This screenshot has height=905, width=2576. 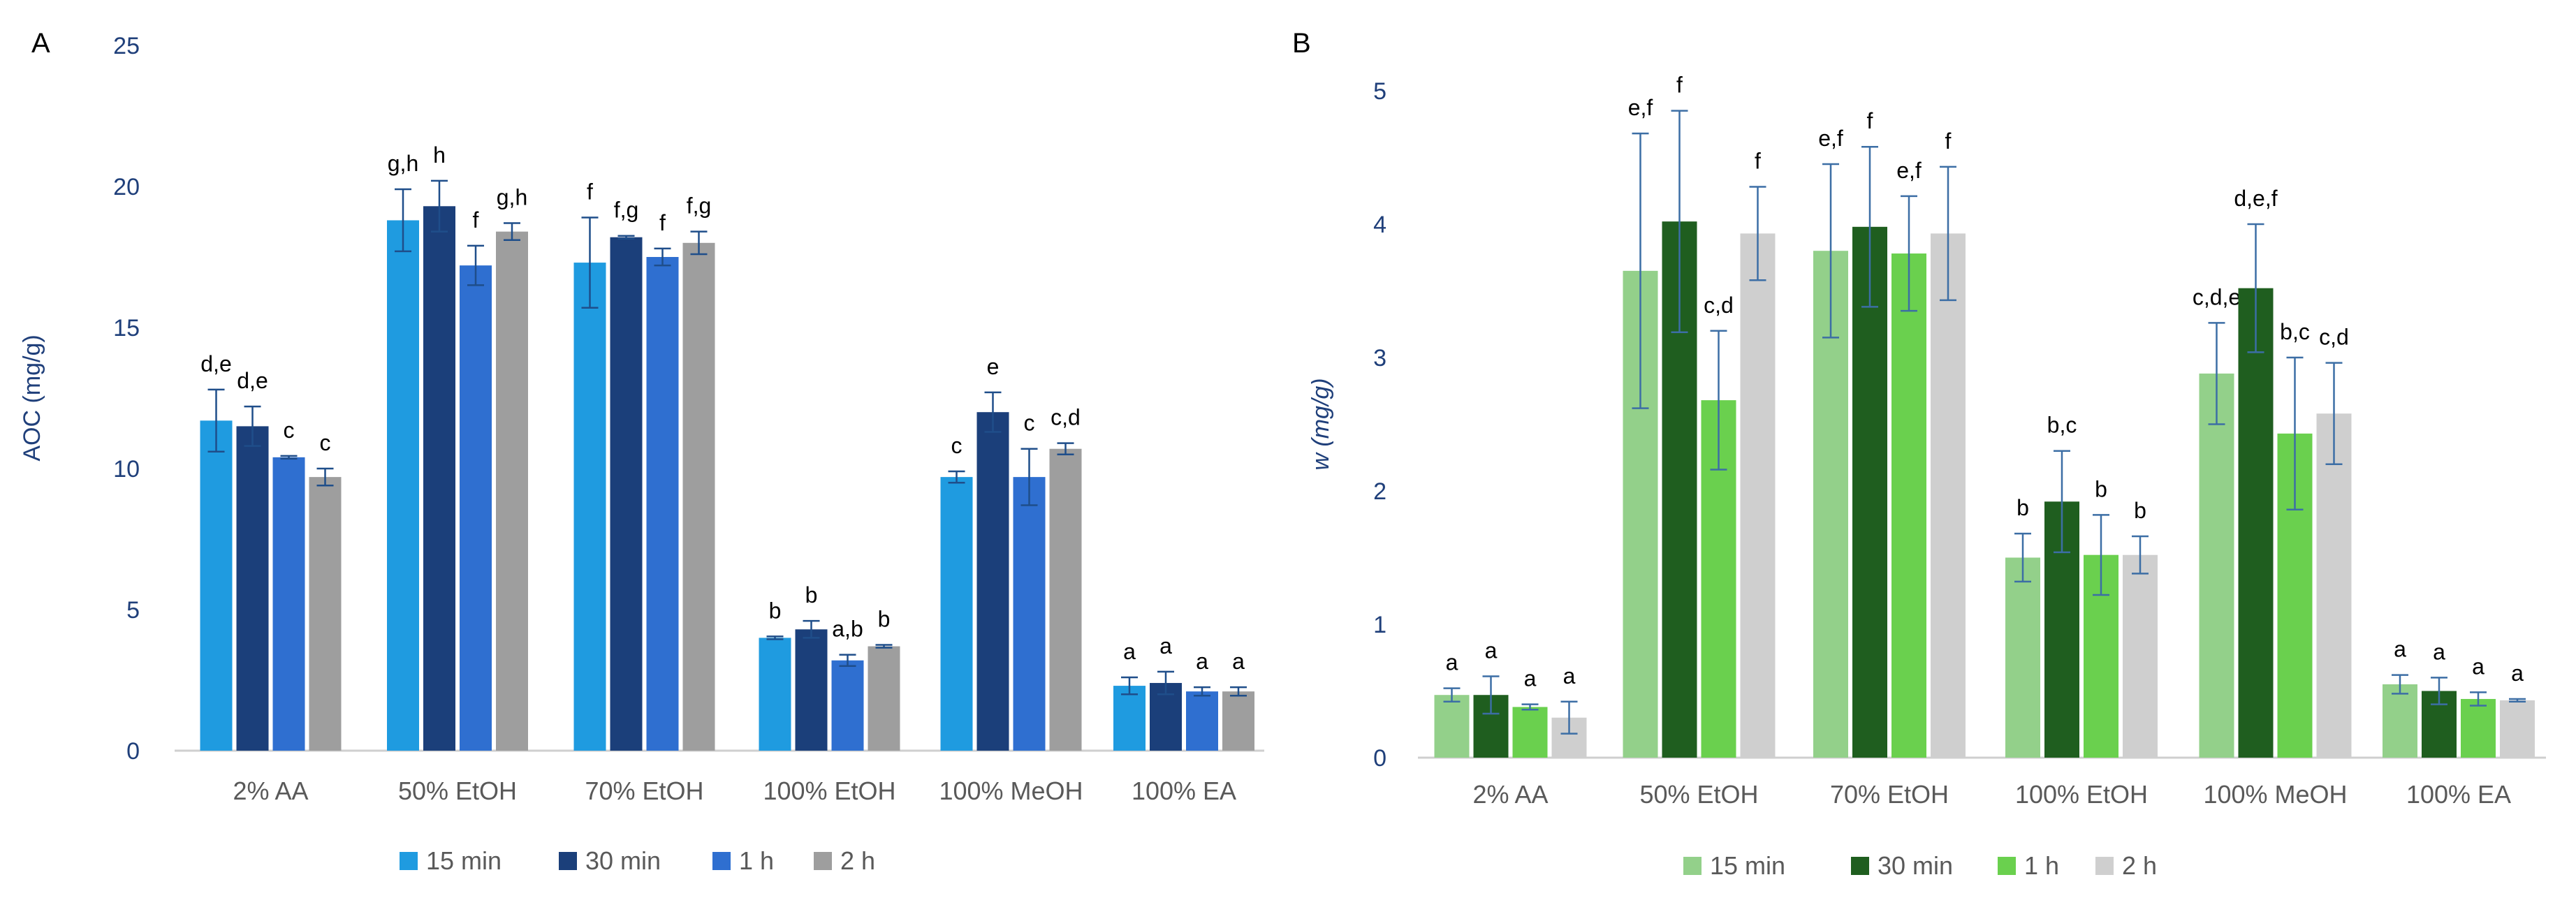 I want to click on significance-letter: c,d,e, so click(x=2217, y=297).